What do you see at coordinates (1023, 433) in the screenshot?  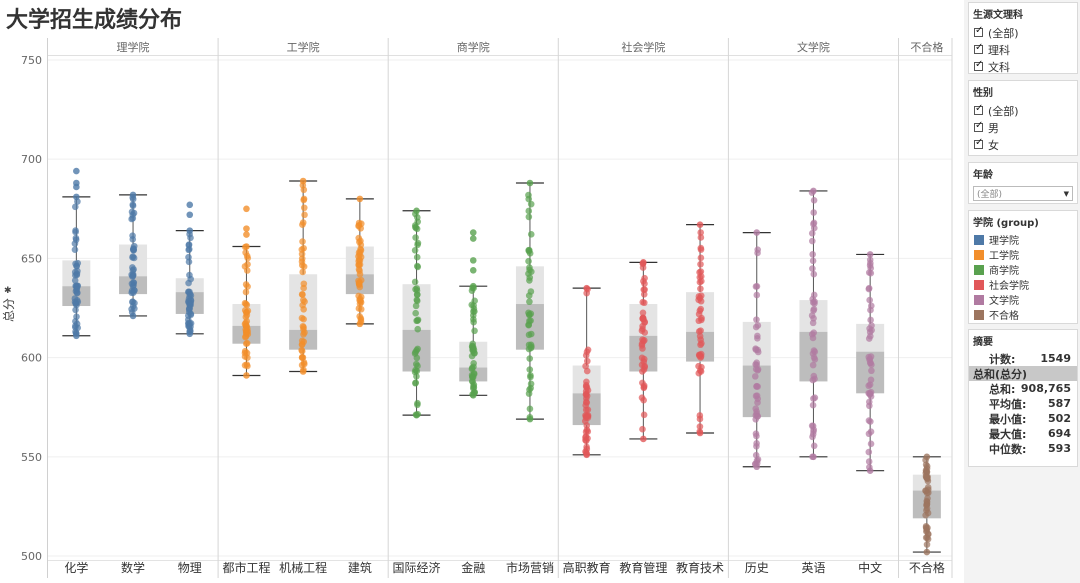 I see `summary-row: 最大值: 694` at bounding box center [1023, 433].